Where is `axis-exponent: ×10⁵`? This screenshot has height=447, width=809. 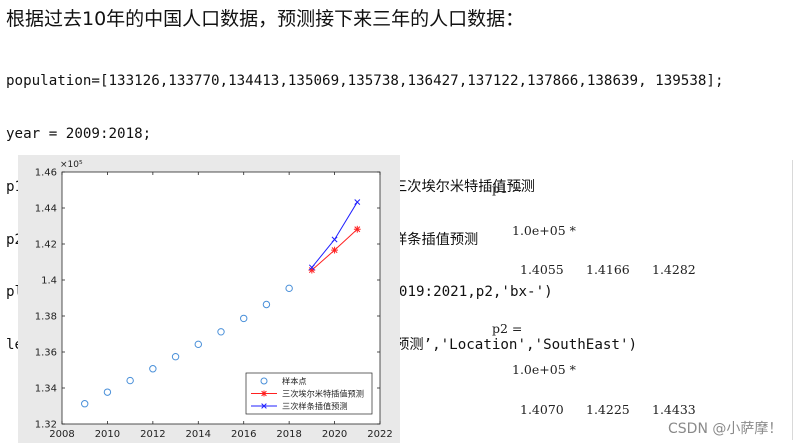
axis-exponent: ×10⁵ is located at coordinates (71, 165).